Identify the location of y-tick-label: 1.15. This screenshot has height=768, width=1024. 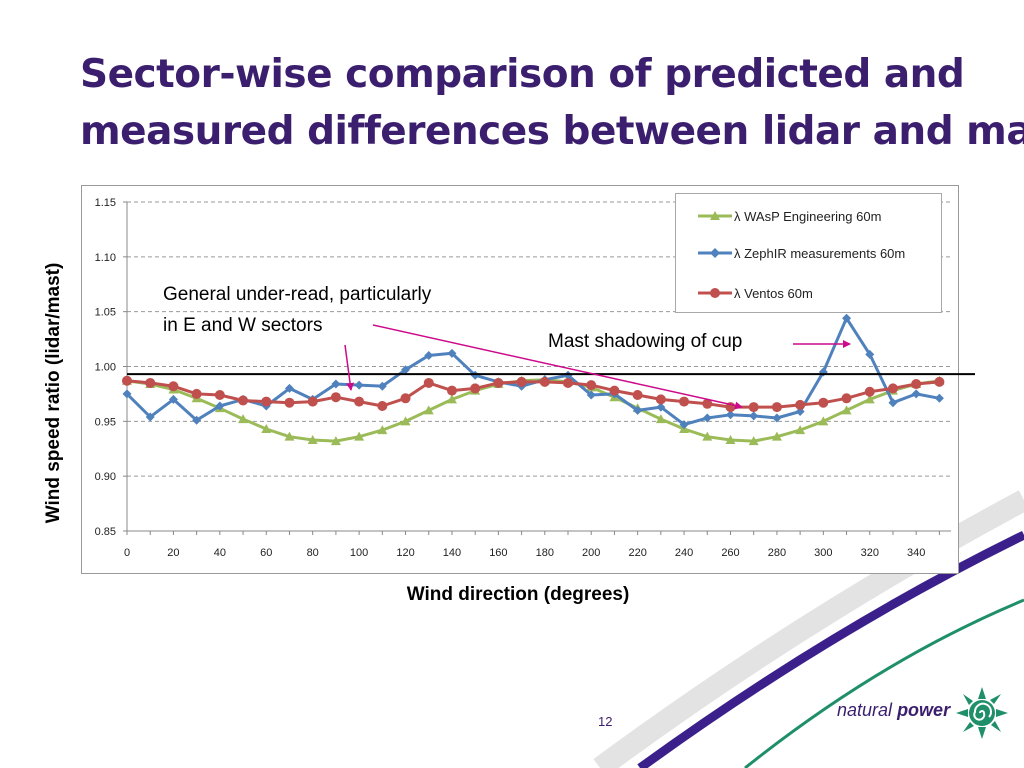
(105, 203).